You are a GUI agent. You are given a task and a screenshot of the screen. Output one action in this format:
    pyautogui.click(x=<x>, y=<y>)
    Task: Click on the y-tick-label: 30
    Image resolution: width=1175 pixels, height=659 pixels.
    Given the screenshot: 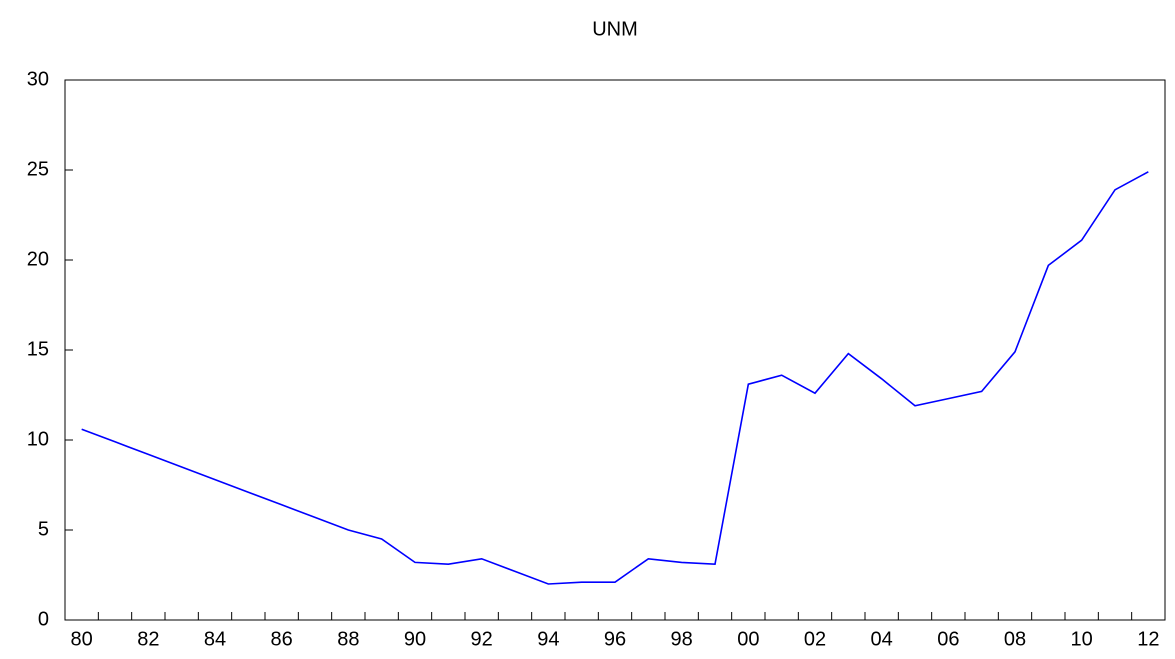 What is the action you would take?
    pyautogui.click(x=38, y=79)
    